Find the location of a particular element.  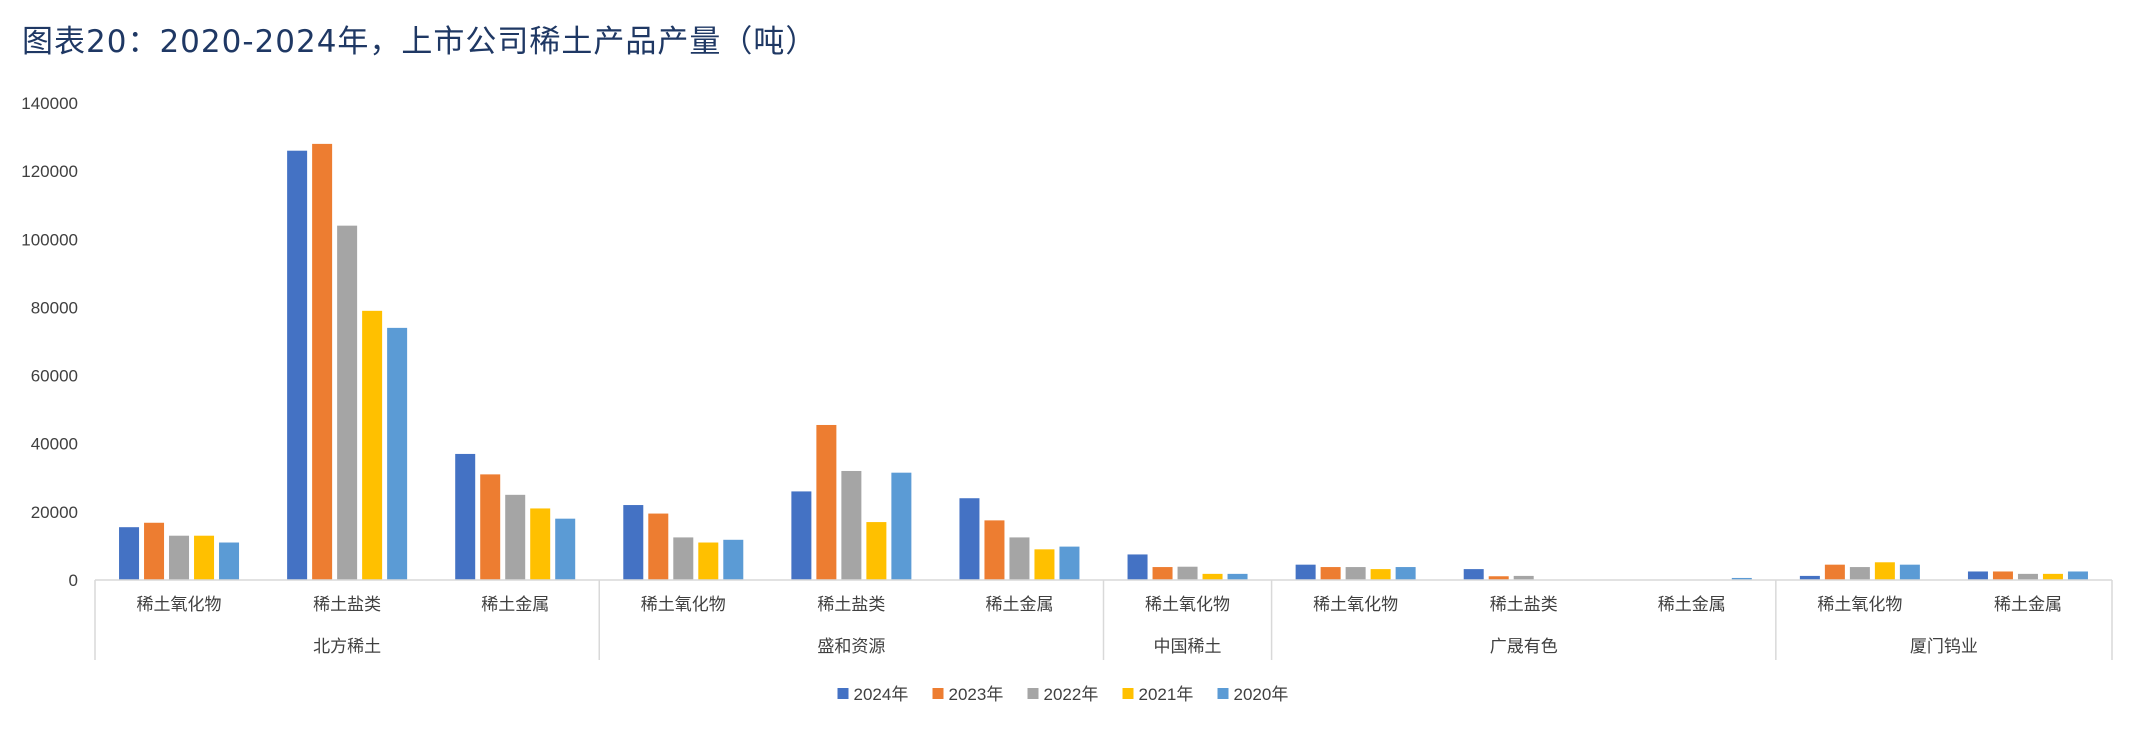

group-label: 广晟有色 is located at coordinates (1524, 647).